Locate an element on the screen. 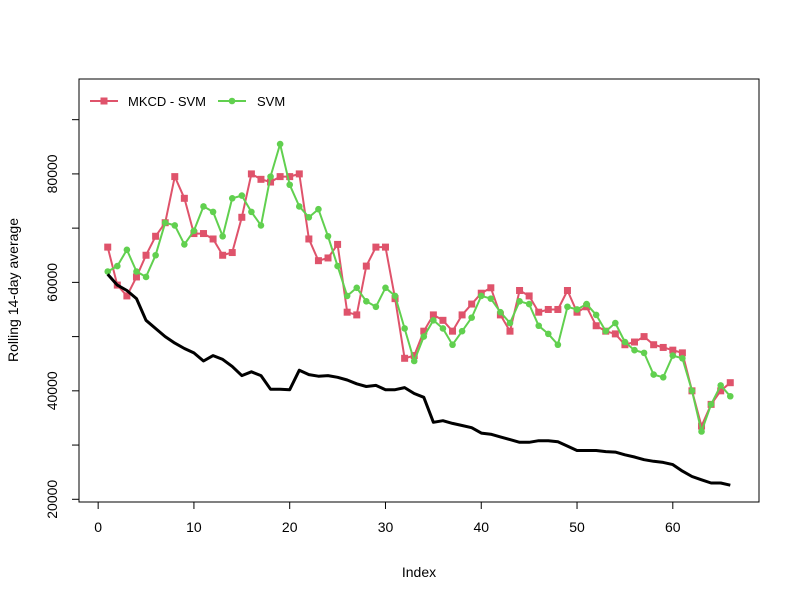  legend: MKCD - SVM SVM is located at coordinates (187, 101).